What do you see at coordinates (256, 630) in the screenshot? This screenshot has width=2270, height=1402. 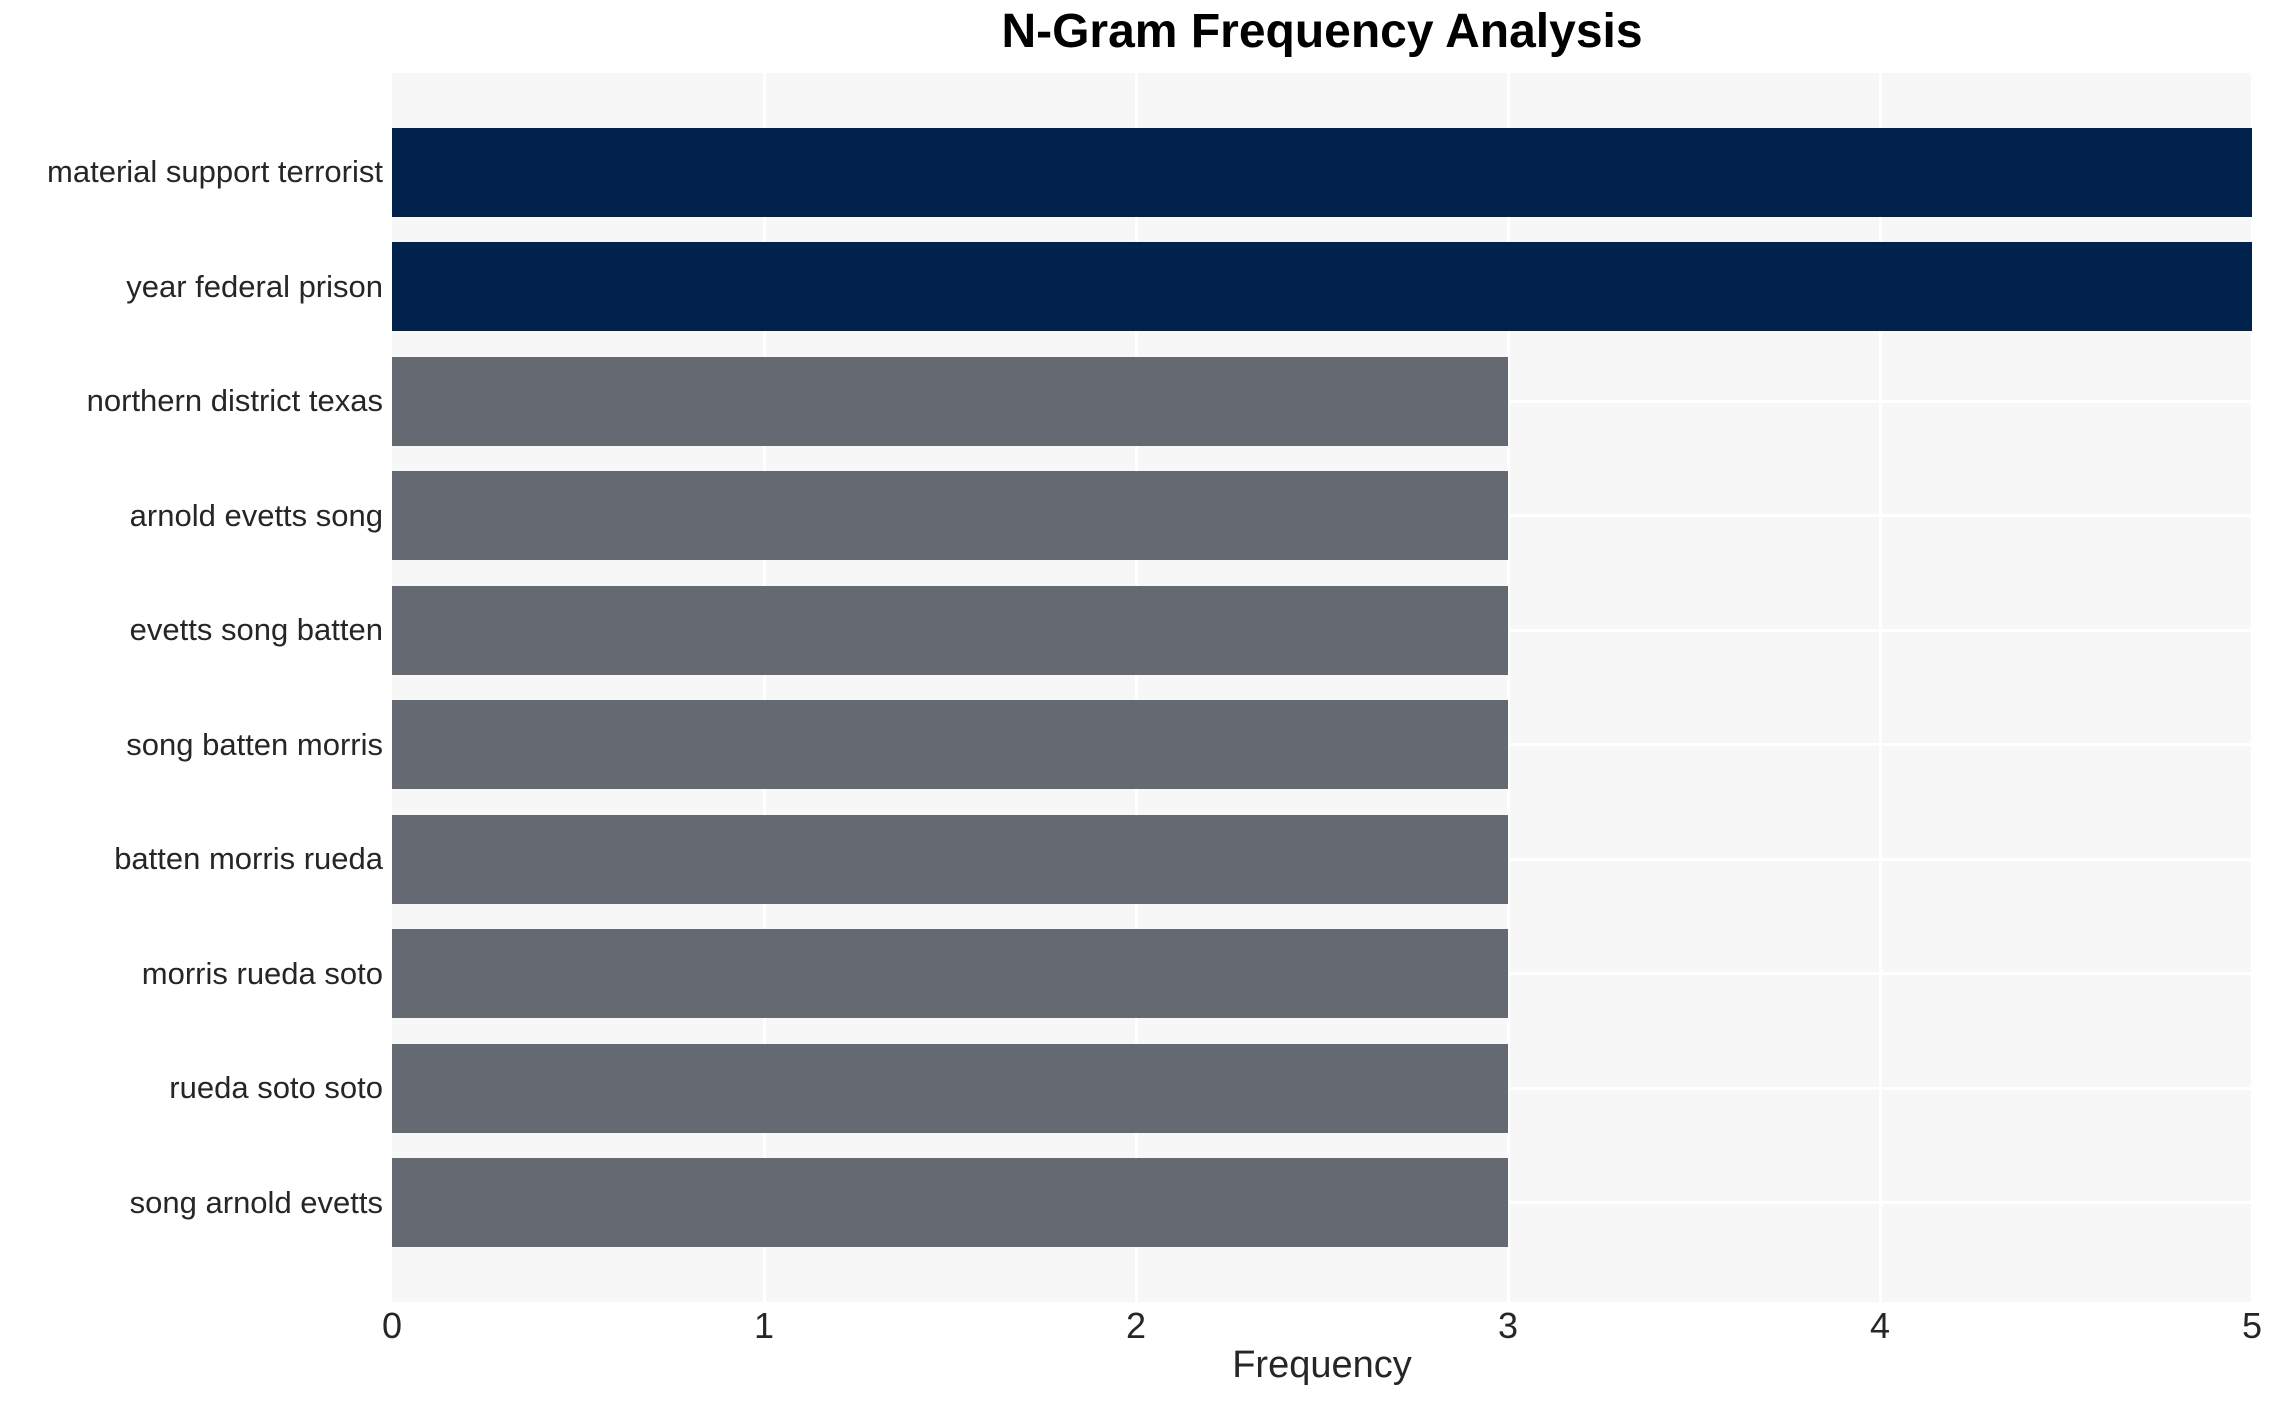 I see `y-tick-label-evetts-song-batten: evetts song batten` at bounding box center [256, 630].